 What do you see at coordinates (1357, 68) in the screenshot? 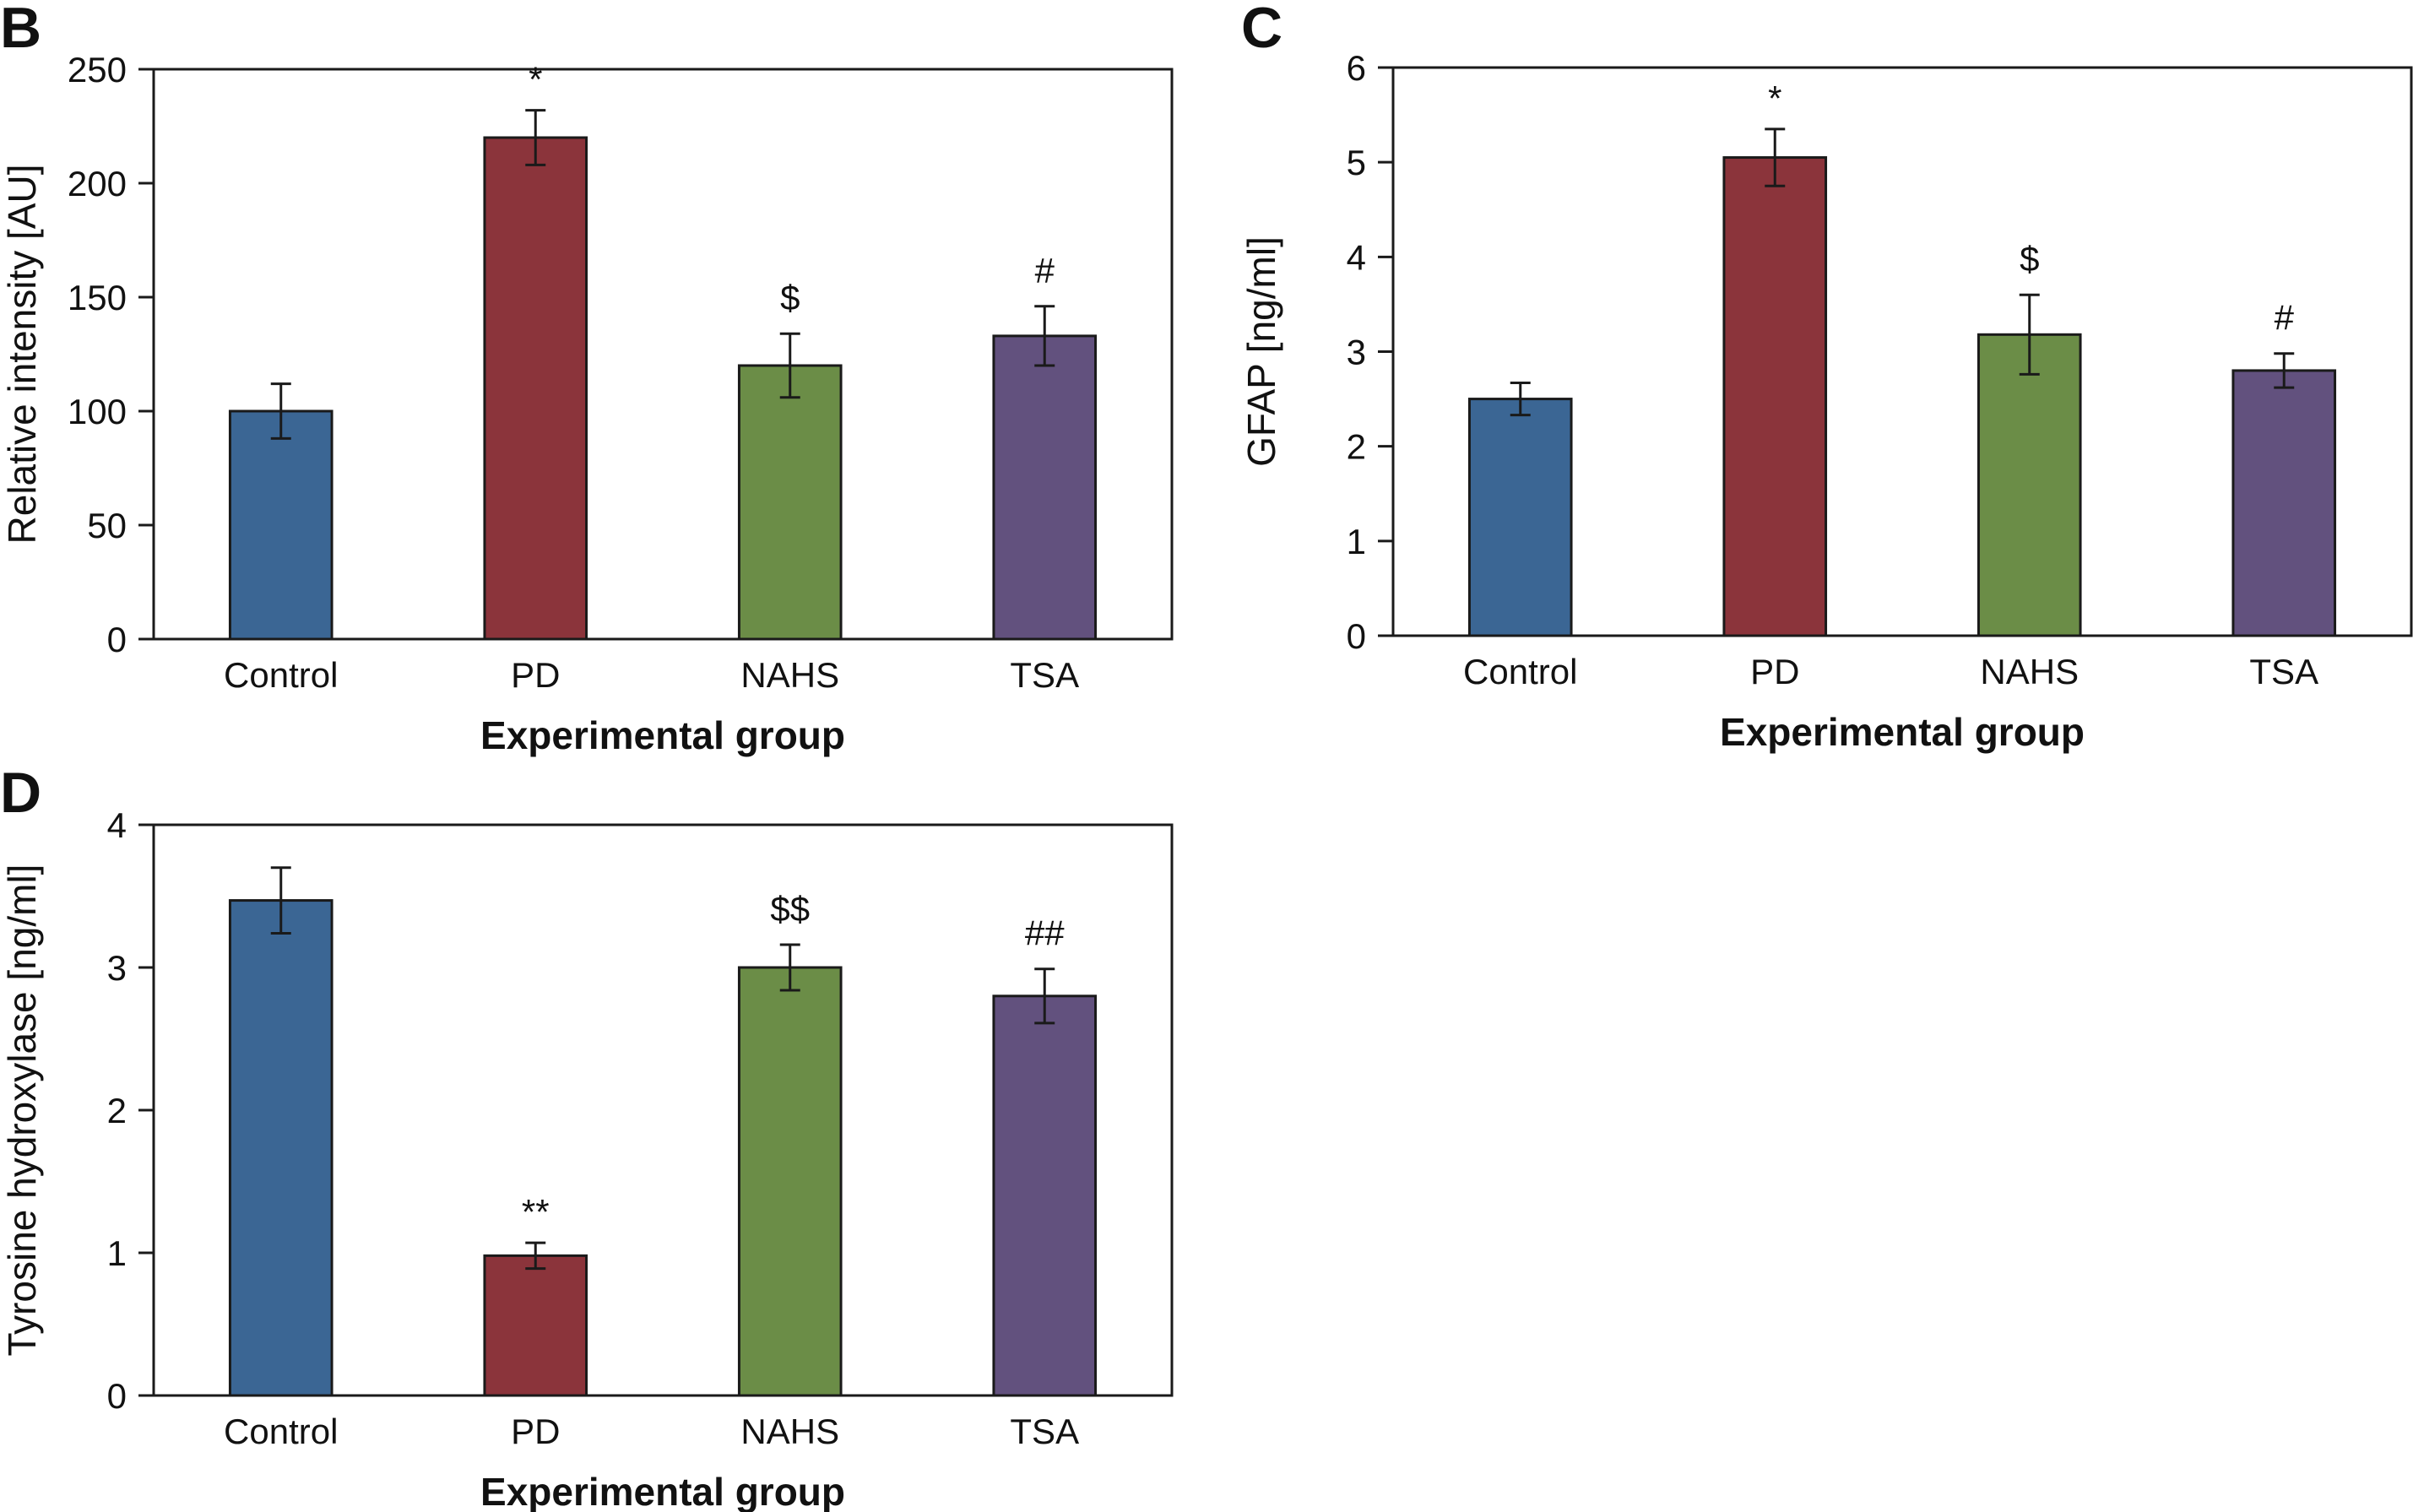
I see `y-tick-label: 6` at bounding box center [1357, 68].